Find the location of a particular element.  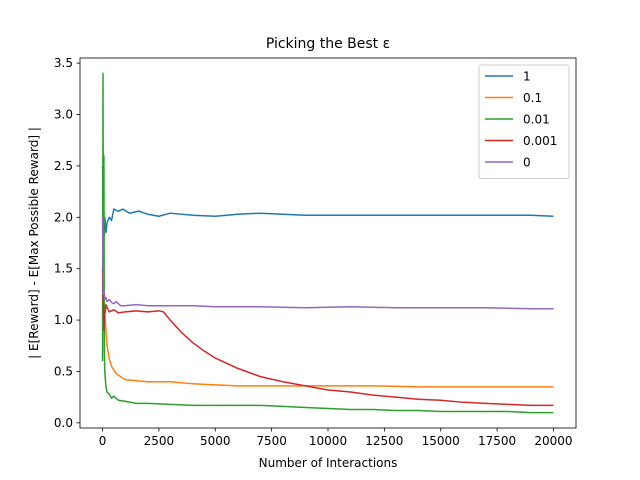

legend-box is located at coordinates (524, 121).